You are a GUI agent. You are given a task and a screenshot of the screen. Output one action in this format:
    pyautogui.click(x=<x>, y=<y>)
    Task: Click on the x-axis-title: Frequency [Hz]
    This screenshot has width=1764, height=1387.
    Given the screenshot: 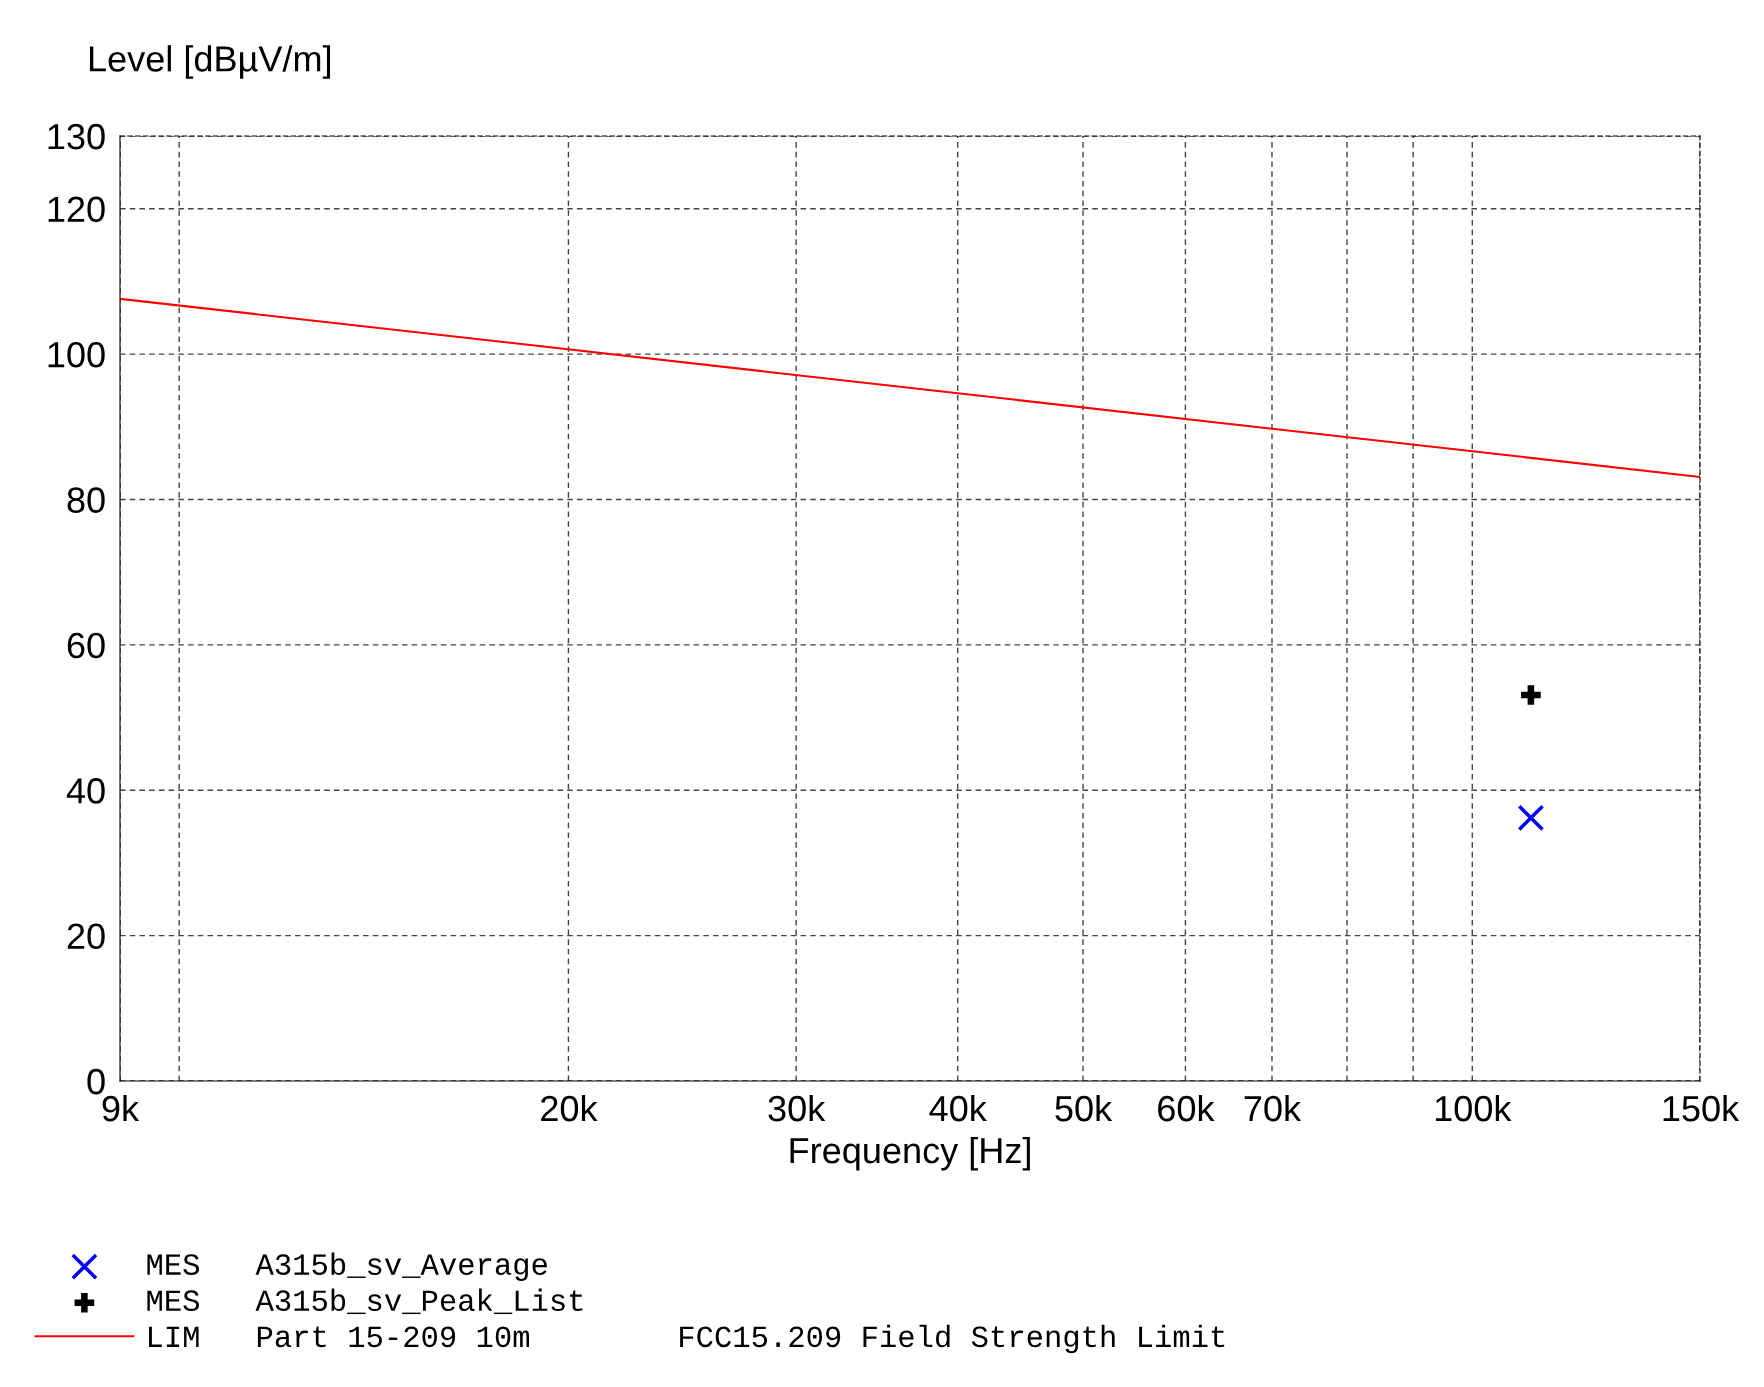 What is the action you would take?
    pyautogui.click(x=910, y=1153)
    